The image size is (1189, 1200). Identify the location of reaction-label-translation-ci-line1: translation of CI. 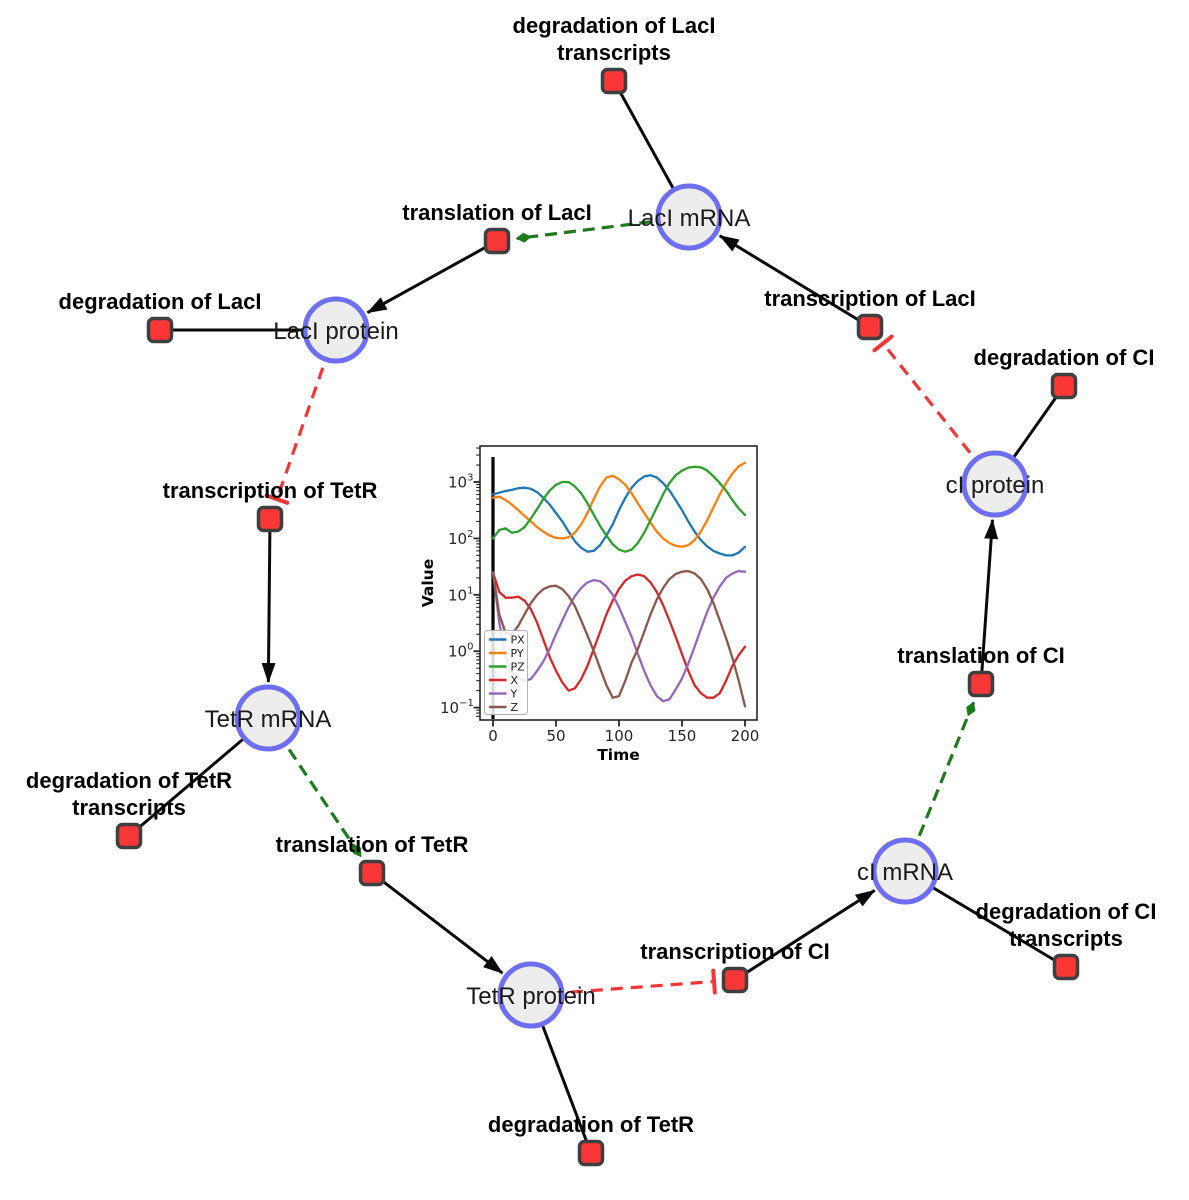
(980, 655).